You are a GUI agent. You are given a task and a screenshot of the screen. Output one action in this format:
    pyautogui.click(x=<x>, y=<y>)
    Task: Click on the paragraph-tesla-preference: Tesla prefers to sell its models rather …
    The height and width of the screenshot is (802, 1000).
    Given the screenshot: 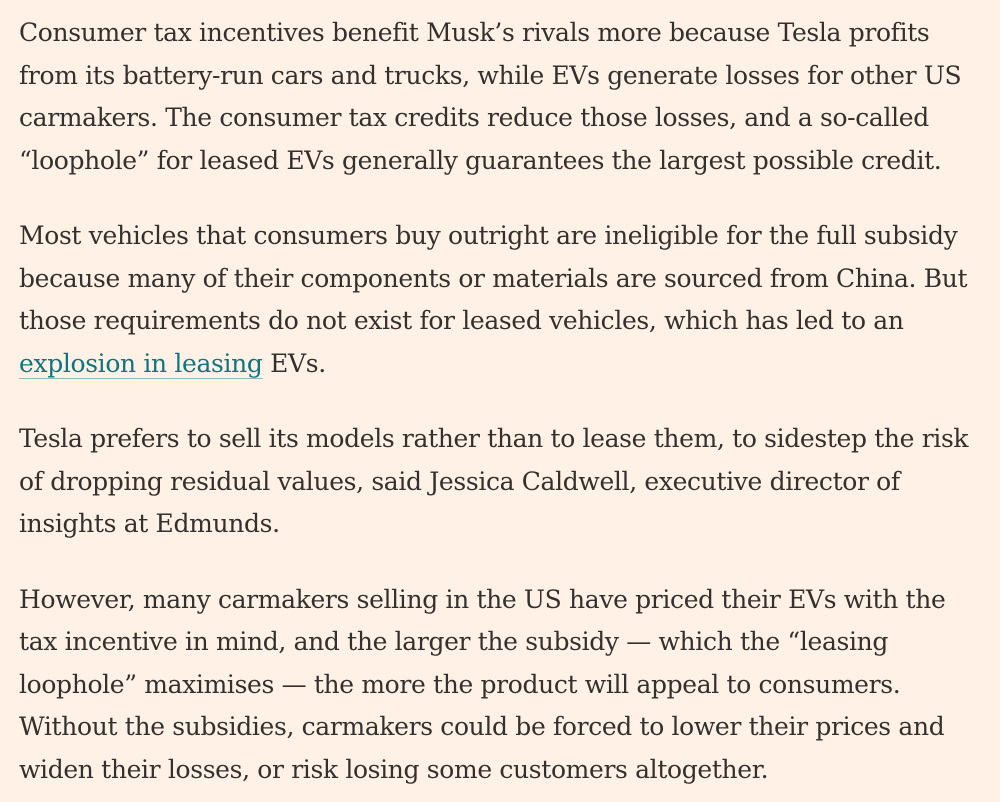 What is the action you would take?
    pyautogui.click(x=494, y=481)
    